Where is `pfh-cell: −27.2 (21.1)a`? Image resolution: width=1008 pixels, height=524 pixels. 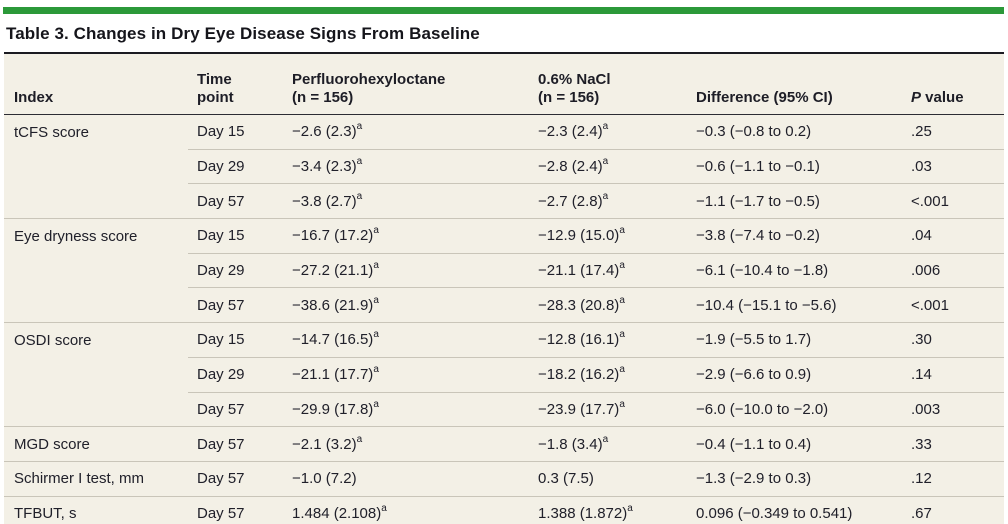 pfh-cell: −27.2 (21.1)a is located at coordinates (406, 270).